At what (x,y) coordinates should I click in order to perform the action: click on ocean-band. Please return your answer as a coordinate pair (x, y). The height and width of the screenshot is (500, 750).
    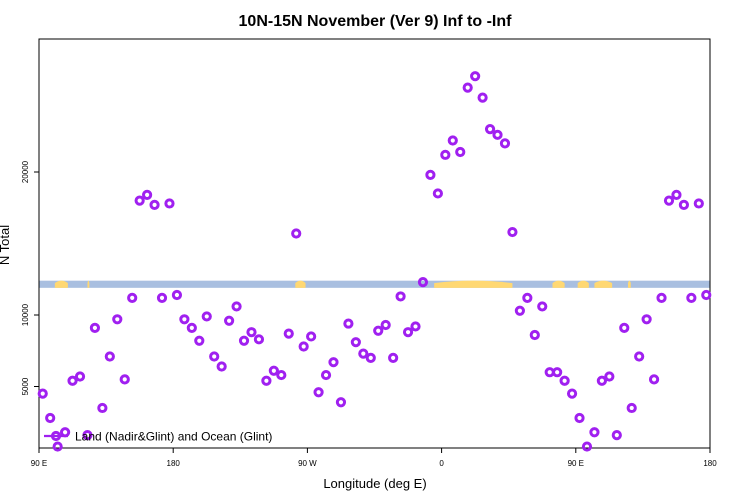
    Looking at the image, I should click on (374, 284).